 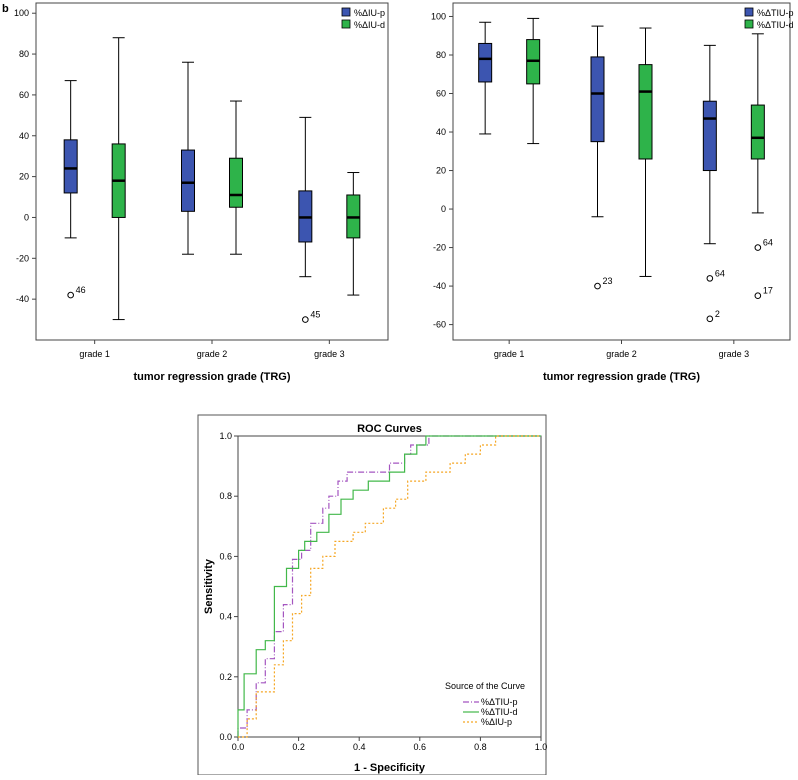 I want to click on y-tick-label: -60, so click(x=439, y=325).